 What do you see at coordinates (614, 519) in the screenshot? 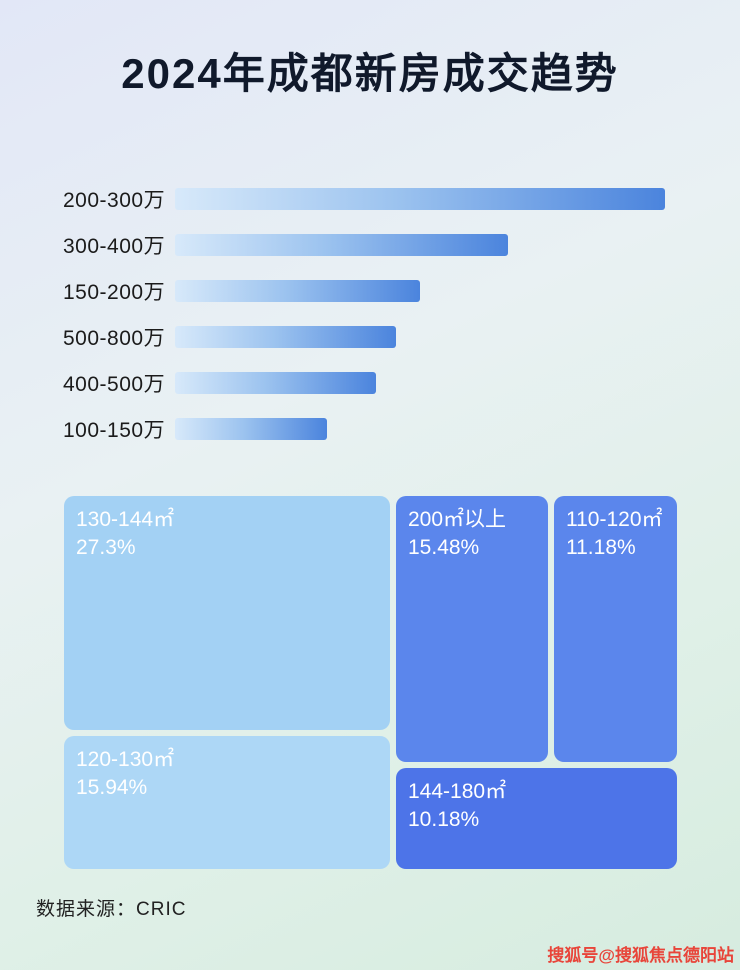
I see `treemap-label: 110-120㎡` at bounding box center [614, 519].